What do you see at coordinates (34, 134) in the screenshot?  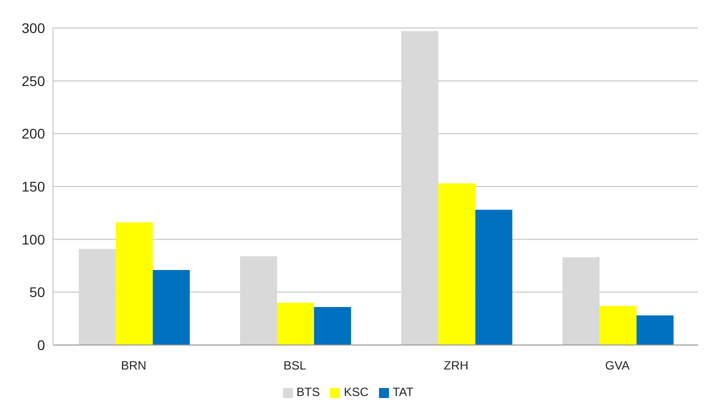 I see `y-tick-label: 200` at bounding box center [34, 134].